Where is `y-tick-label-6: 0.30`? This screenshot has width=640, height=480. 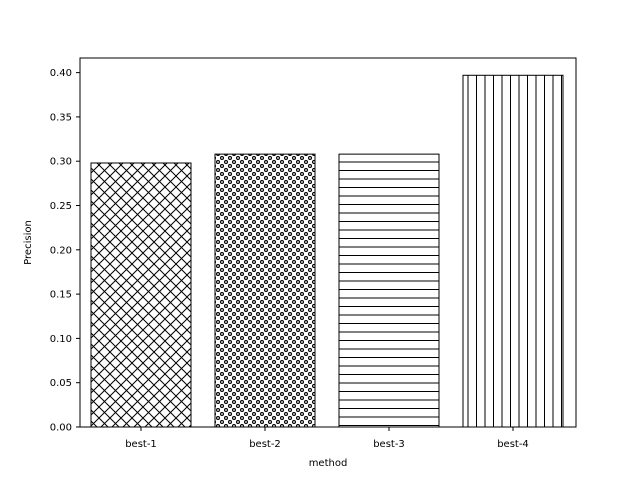
y-tick-label-6: 0.30 is located at coordinates (61, 162).